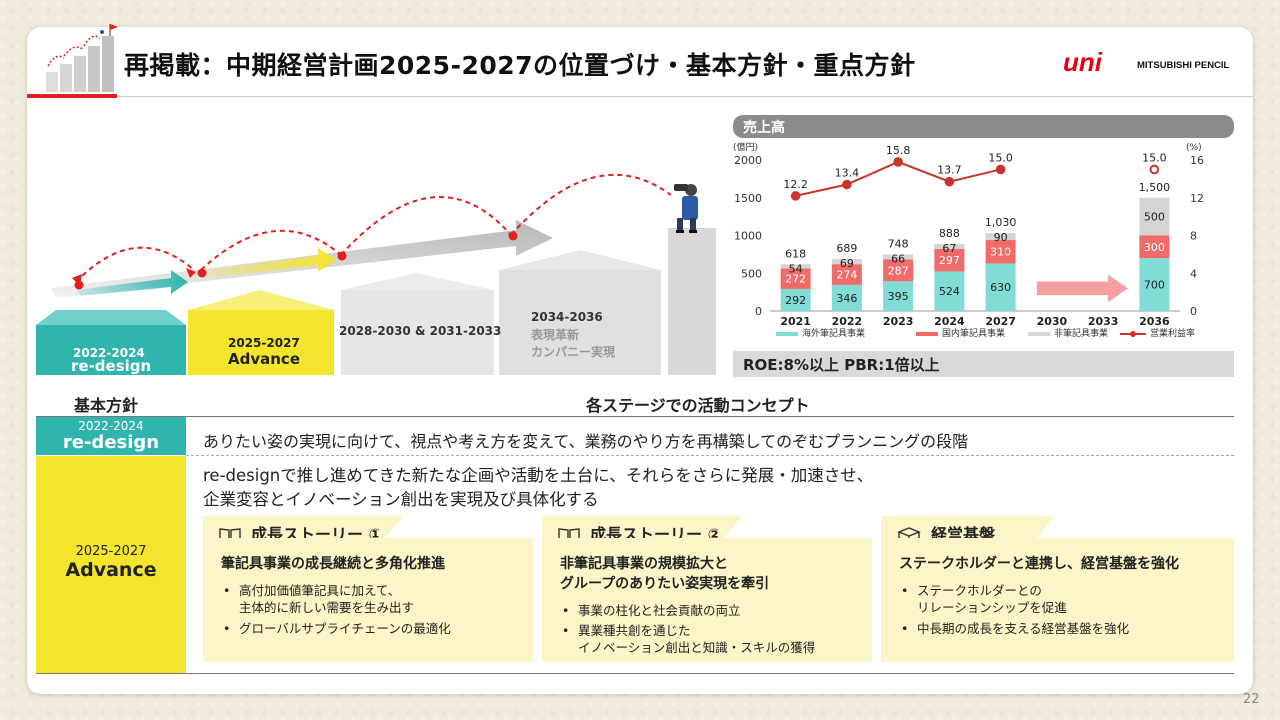  What do you see at coordinates (1155, 187) in the screenshot?
I see `bar-total-label: 1,500` at bounding box center [1155, 187].